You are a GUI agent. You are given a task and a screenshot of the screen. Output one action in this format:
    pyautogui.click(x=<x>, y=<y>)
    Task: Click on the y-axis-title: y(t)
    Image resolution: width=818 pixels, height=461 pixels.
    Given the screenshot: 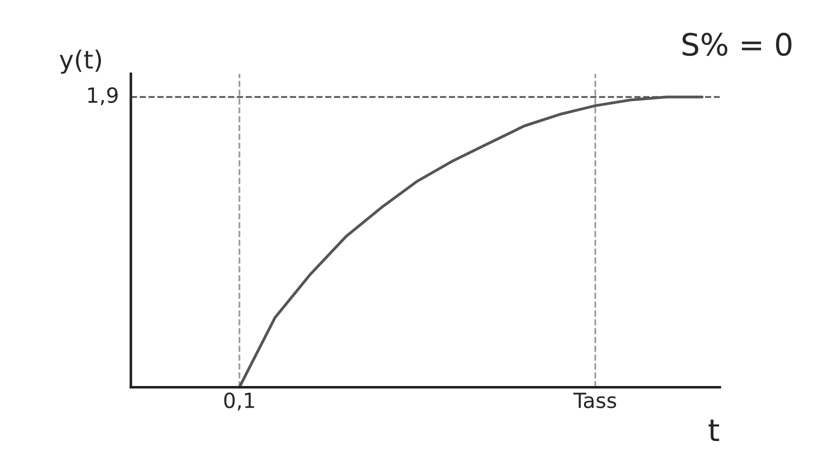 What is the action you would take?
    pyautogui.click(x=80, y=62)
    